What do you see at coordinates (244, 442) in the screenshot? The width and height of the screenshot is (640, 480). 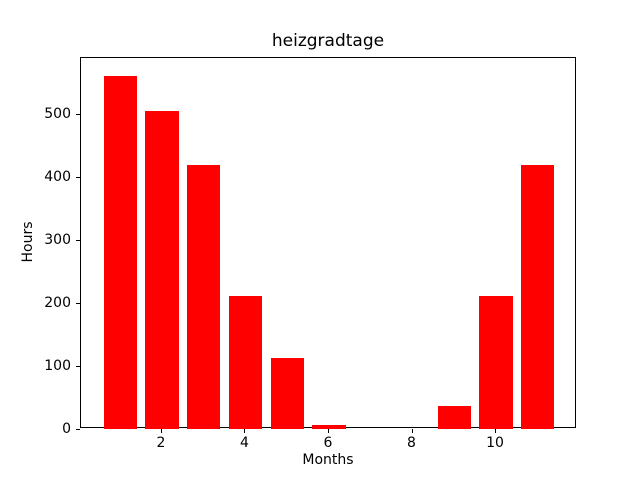 I see `x-tick-label-4: 4` at bounding box center [244, 442].